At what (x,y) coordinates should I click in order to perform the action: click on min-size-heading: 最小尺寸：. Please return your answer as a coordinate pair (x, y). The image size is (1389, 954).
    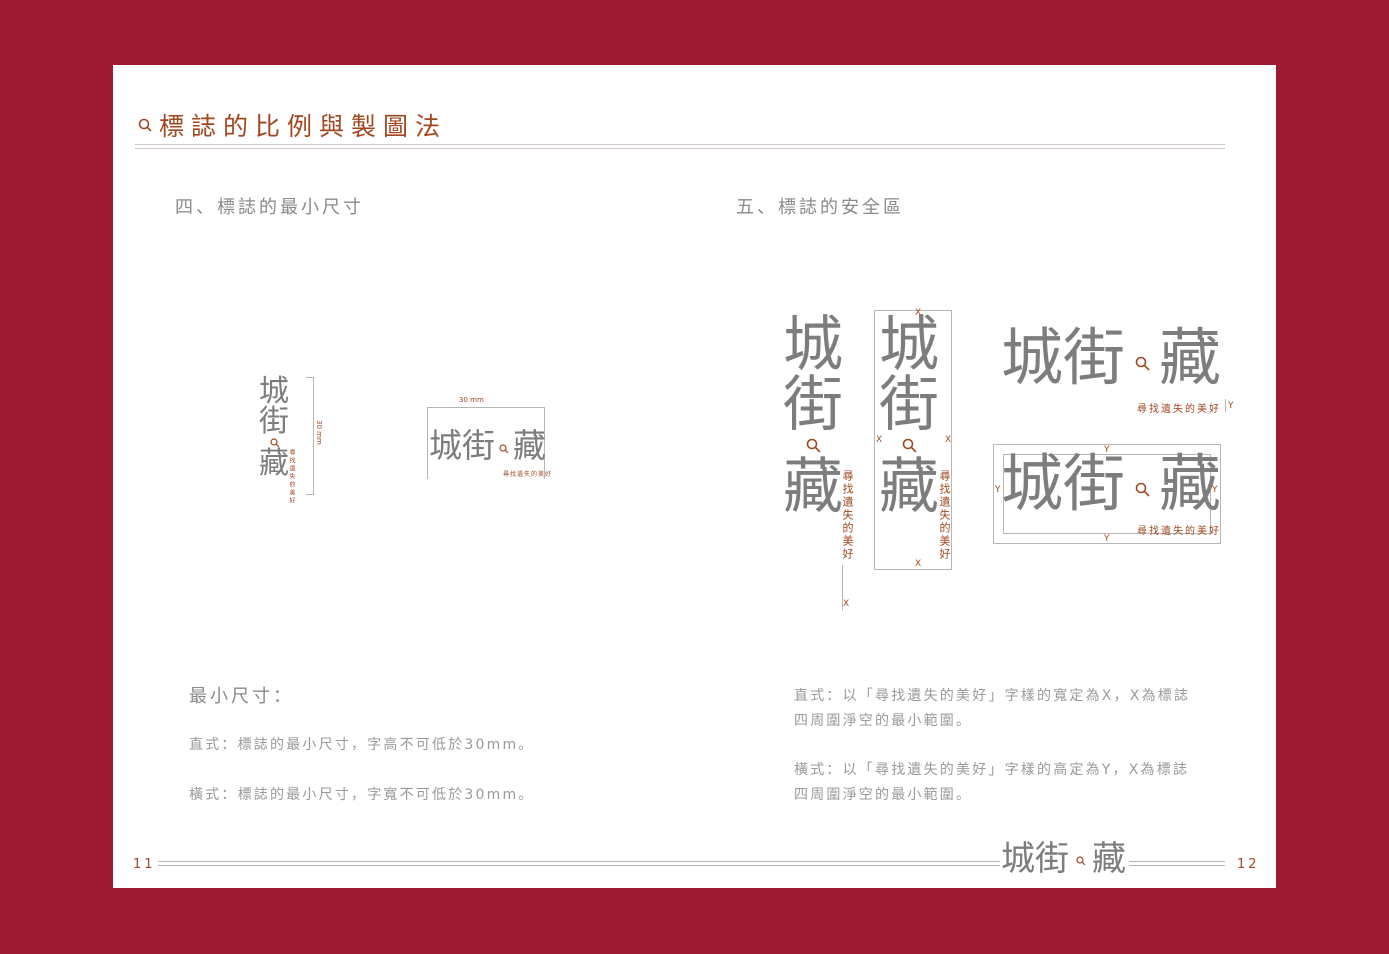
    Looking at the image, I should click on (241, 696).